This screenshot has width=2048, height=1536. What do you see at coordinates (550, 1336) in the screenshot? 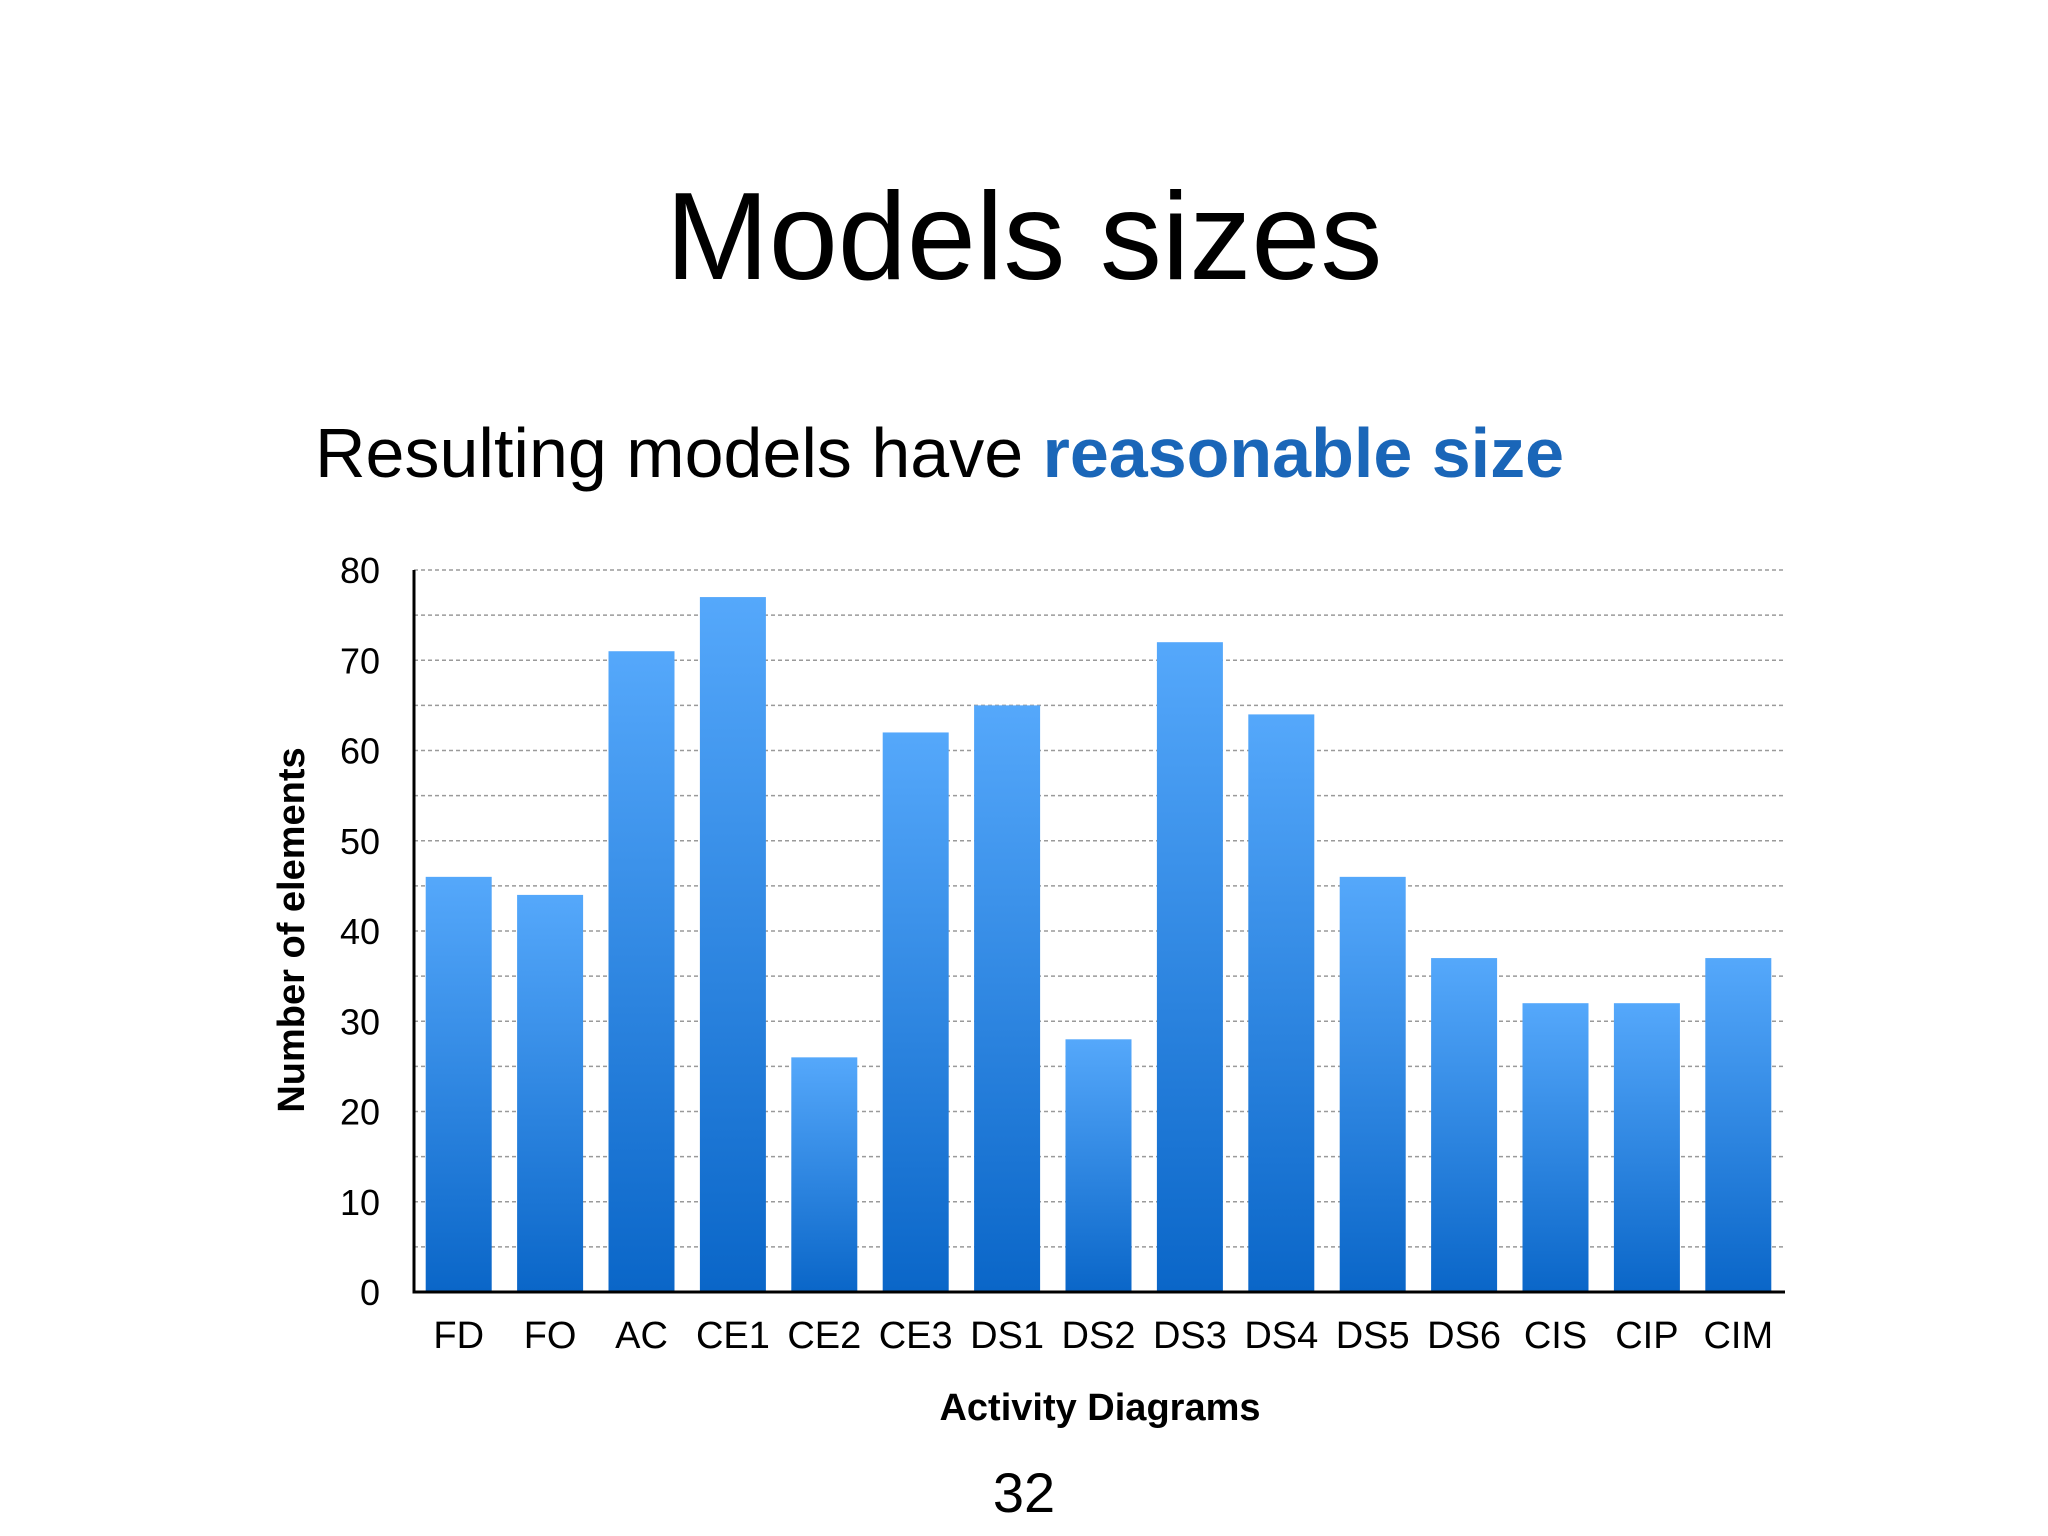
I see `x-tick-label: FO` at bounding box center [550, 1336].